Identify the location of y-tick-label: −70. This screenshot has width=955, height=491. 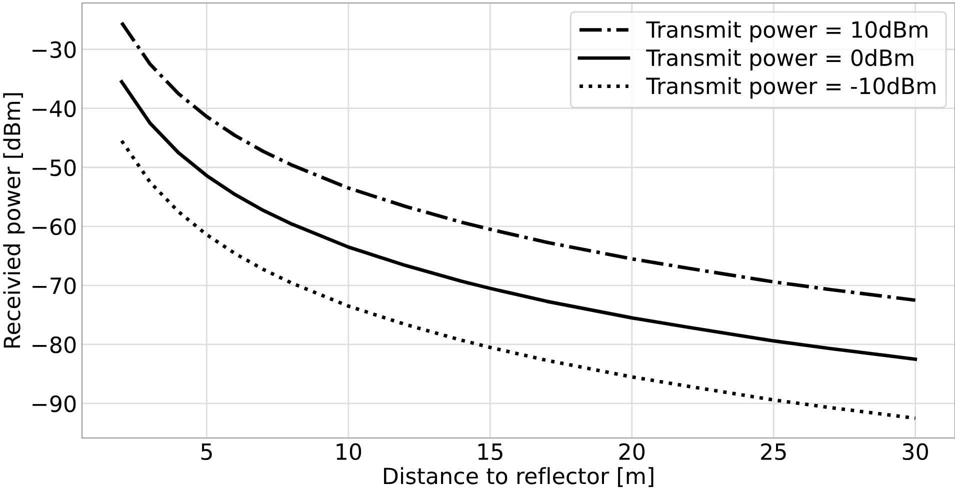
(54, 285).